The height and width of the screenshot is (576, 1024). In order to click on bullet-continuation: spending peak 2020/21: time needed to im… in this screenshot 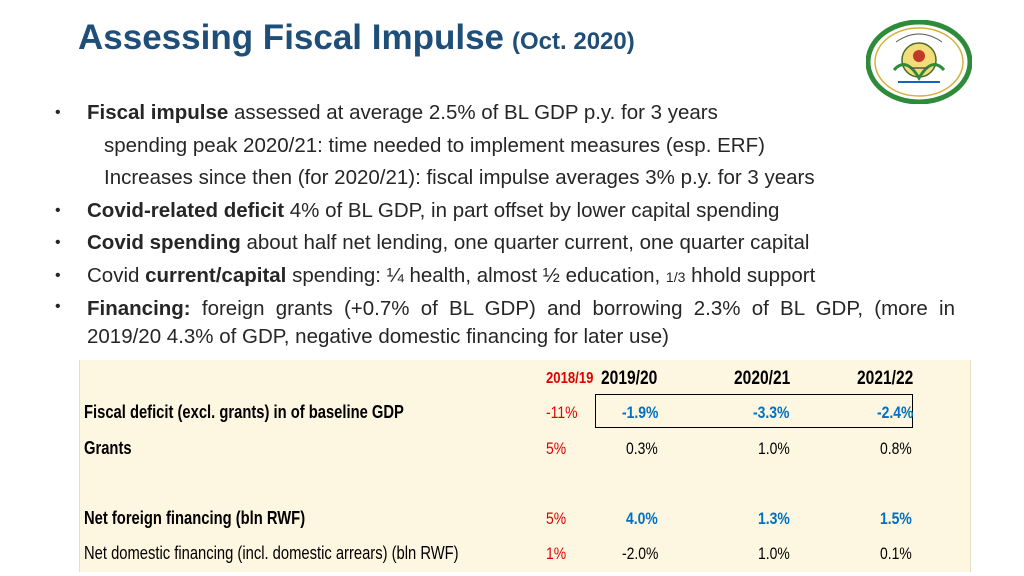, I will do `click(434, 145)`.